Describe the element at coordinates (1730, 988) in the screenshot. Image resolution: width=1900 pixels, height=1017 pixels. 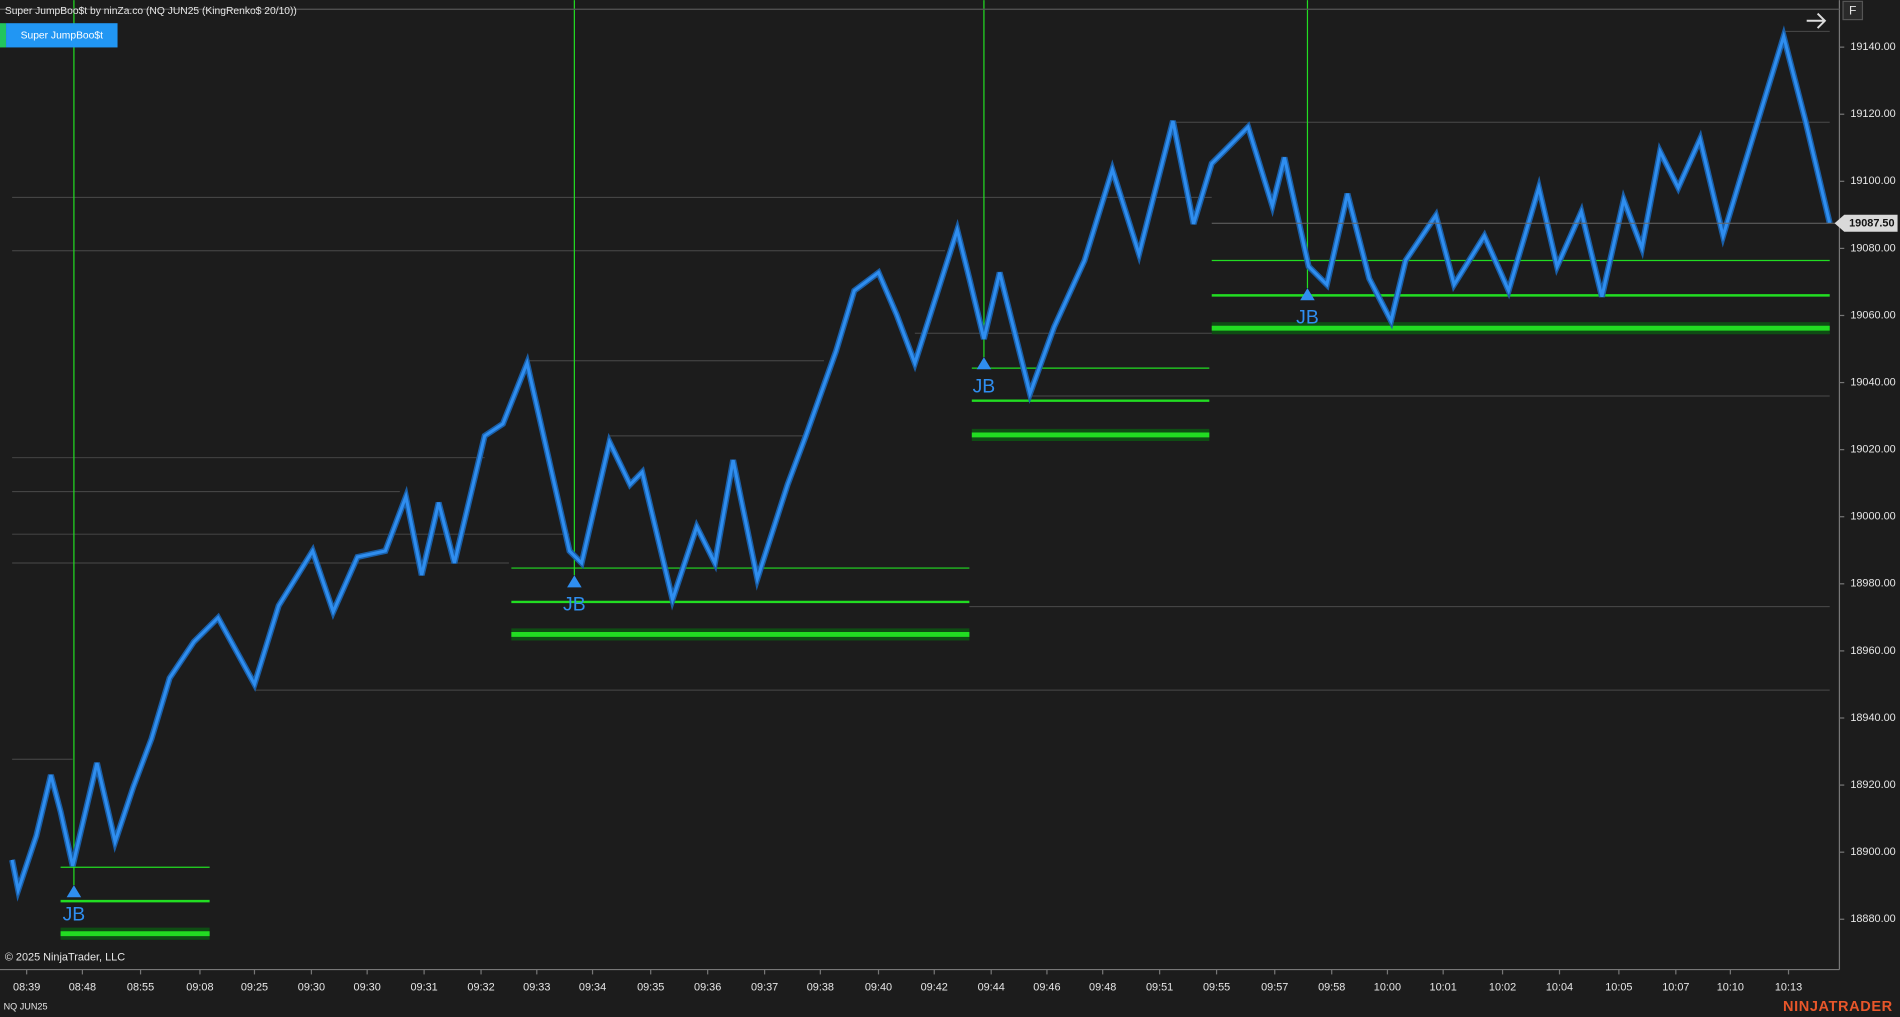
I see `x-tick-label: 10:10` at that location.